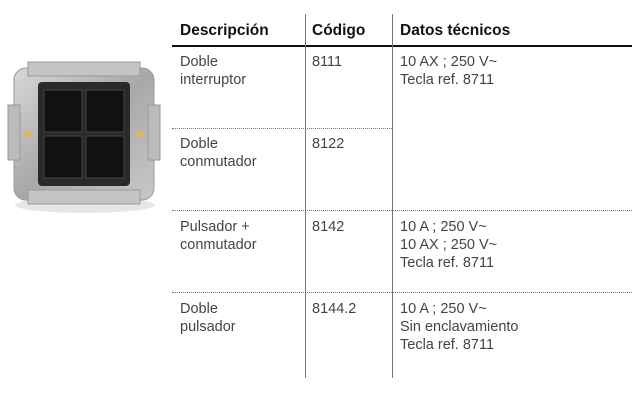 The image size is (632, 405). Describe the element at coordinates (218, 153) in the screenshot. I see `description: Doble conmutador` at that location.